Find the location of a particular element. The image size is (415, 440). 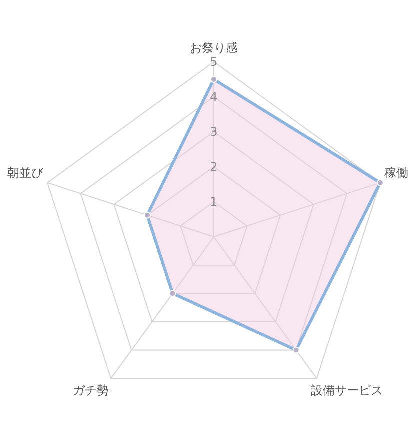

y-tick-label: 1 is located at coordinates (214, 202).